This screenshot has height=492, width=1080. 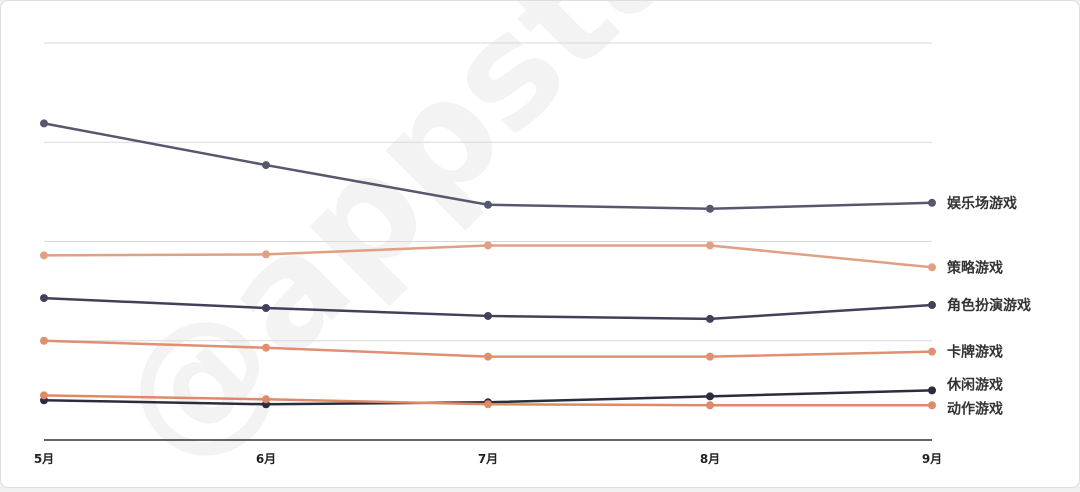 I want to click on series-label: 娱乐场游戏, so click(x=982, y=203).